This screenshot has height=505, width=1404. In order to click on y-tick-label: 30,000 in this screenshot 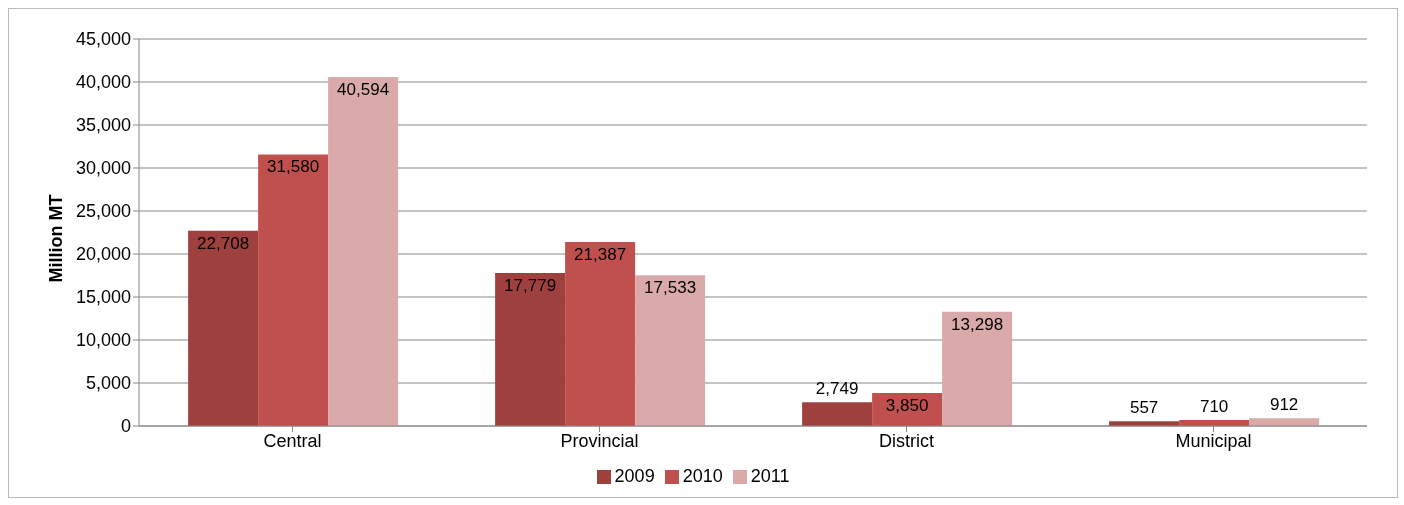, I will do `click(103, 168)`.